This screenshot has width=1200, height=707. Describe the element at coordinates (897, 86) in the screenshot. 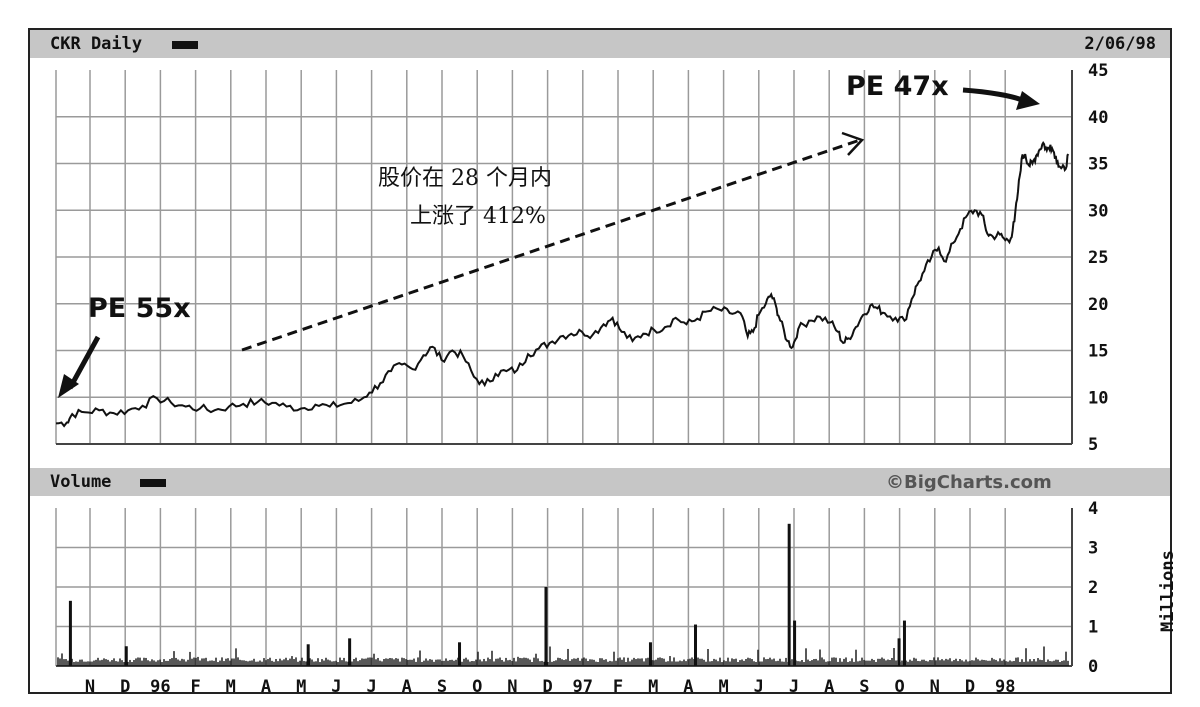

I see `pe-end-label: PE 47x` at that location.